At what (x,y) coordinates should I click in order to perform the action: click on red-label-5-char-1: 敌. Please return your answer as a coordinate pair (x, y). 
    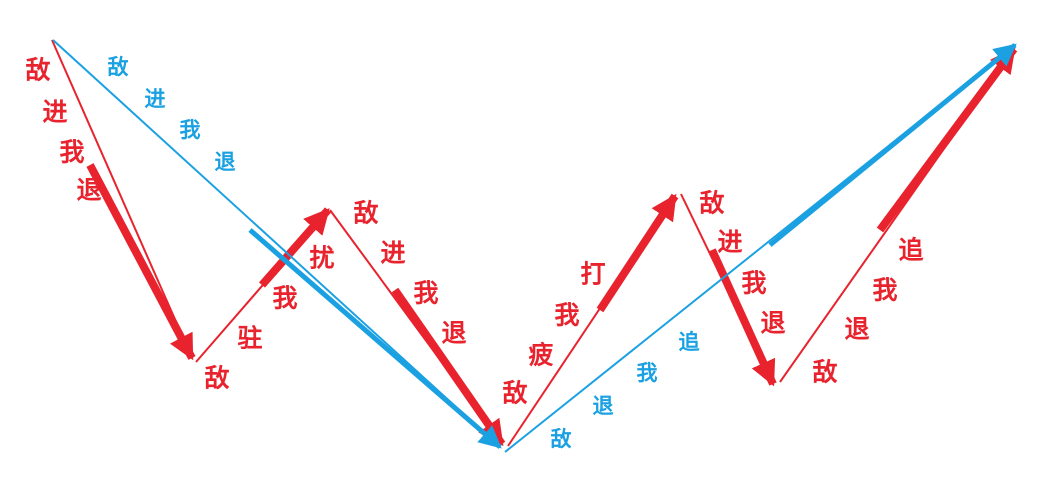
    Looking at the image, I should click on (711, 203).